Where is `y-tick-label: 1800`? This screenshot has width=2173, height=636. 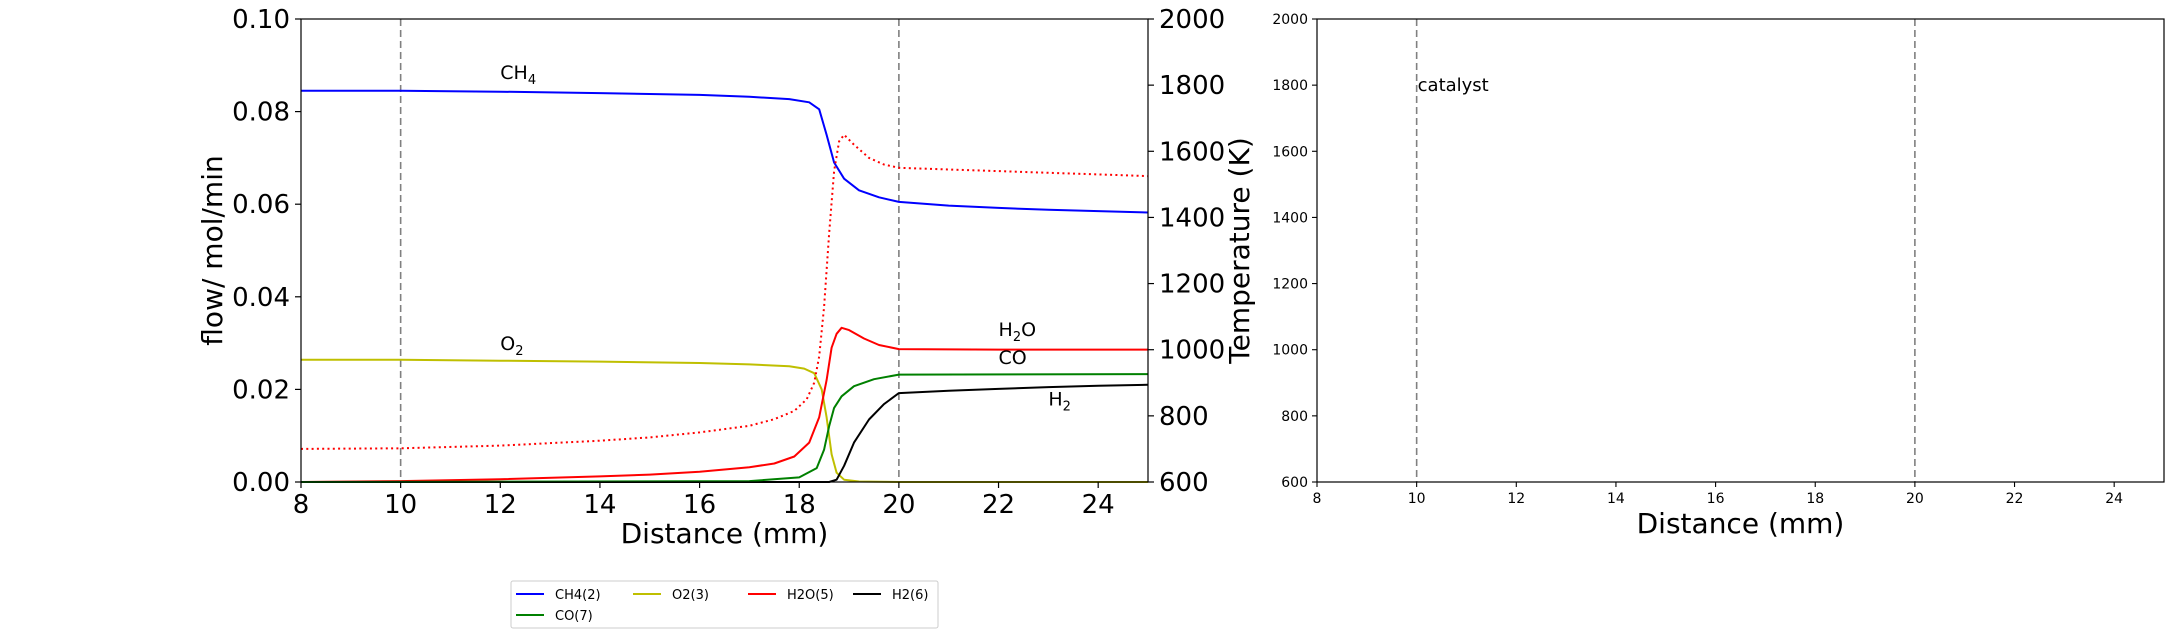 y-tick-label: 1800 is located at coordinates (1290, 86).